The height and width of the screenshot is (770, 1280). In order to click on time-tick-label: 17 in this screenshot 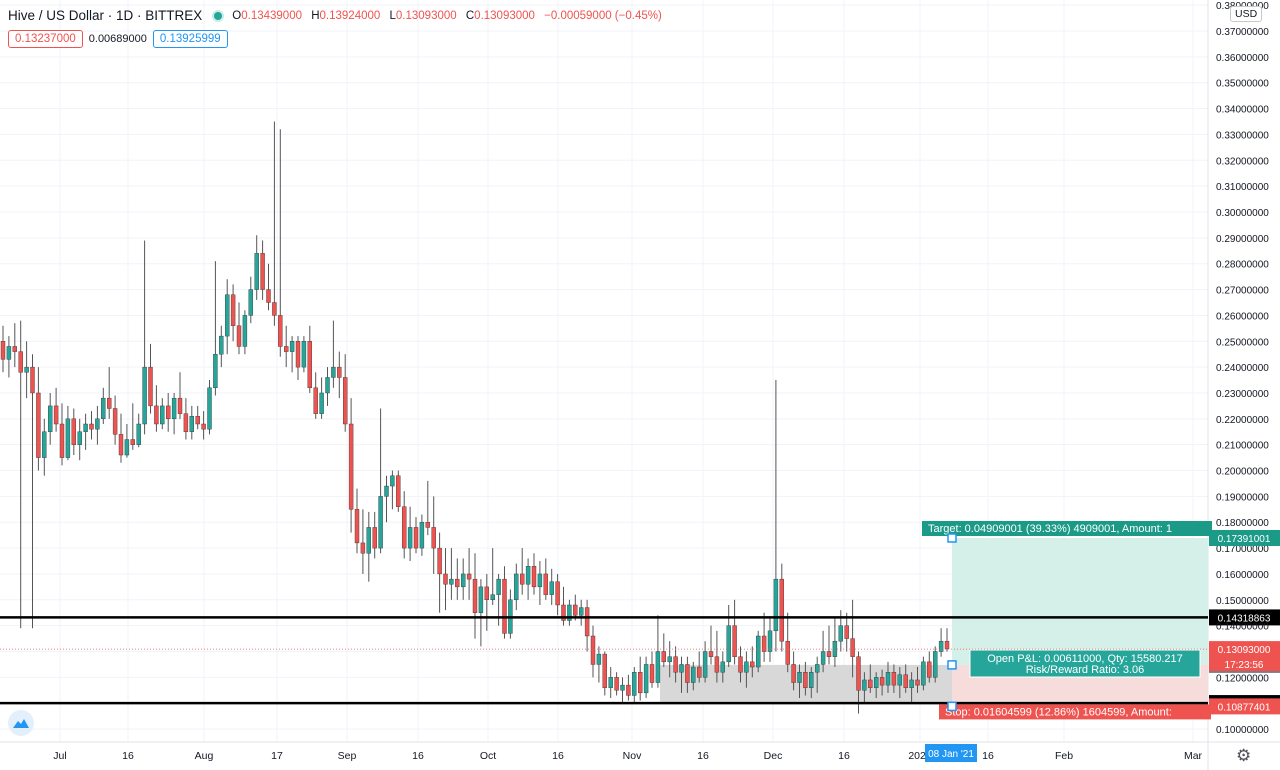, I will do `click(277, 756)`.